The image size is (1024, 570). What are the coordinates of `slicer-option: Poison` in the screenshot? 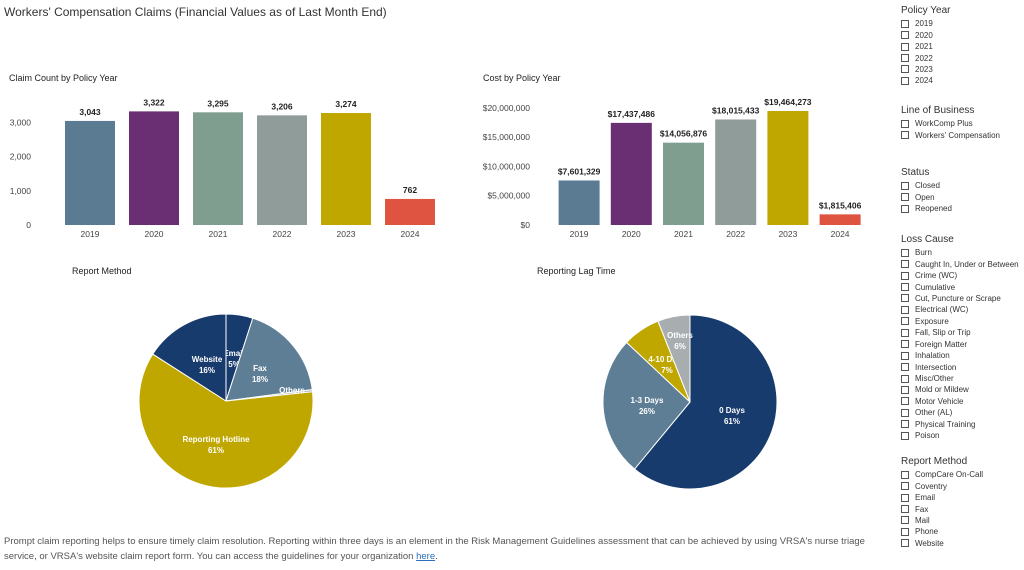 It's located at (960, 435).